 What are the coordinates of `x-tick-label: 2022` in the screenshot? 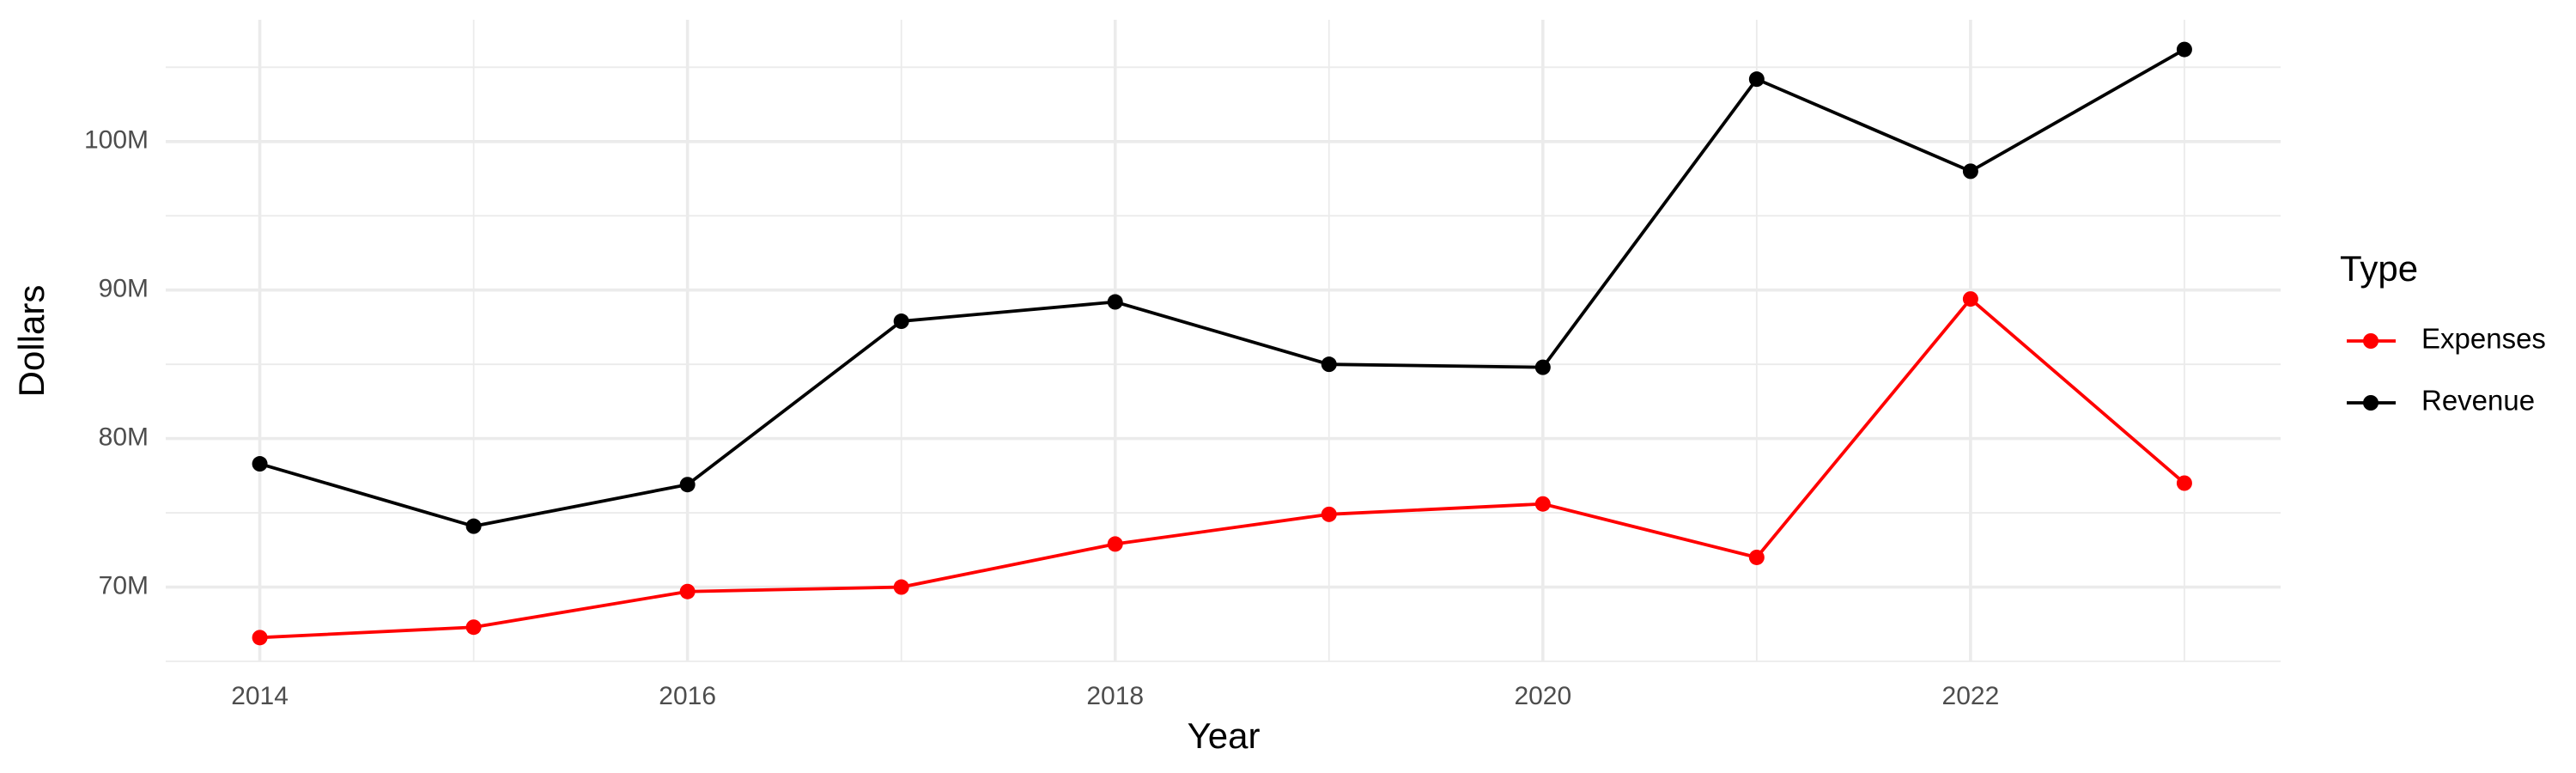 It's located at (1971, 696).